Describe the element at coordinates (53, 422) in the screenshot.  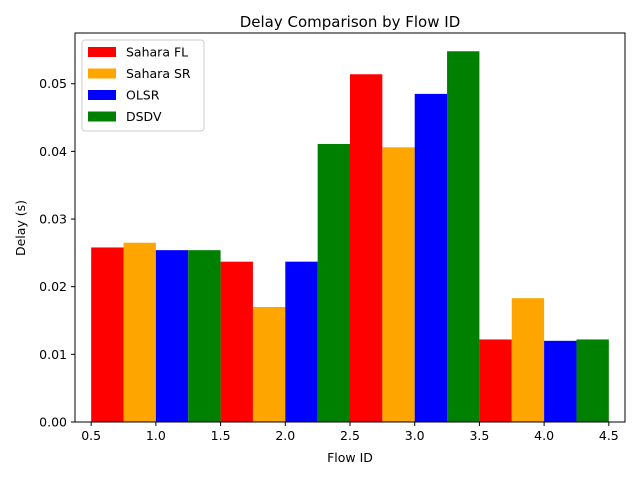
I see `y-tick-label: 0.00` at that location.